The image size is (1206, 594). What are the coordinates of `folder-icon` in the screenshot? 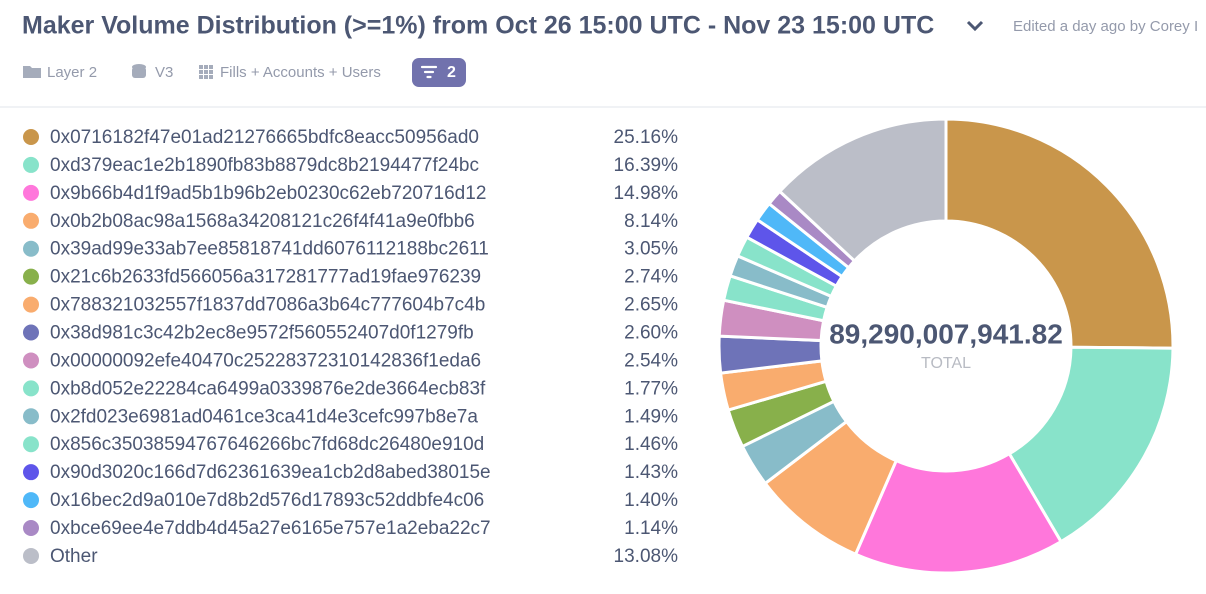 It's located at (32, 72).